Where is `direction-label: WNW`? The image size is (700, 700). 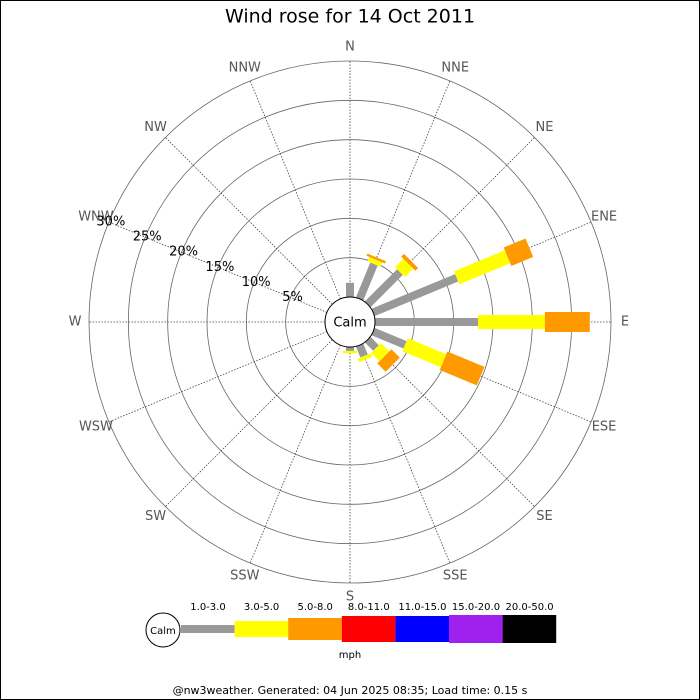 direction-label: WNW is located at coordinates (96, 216).